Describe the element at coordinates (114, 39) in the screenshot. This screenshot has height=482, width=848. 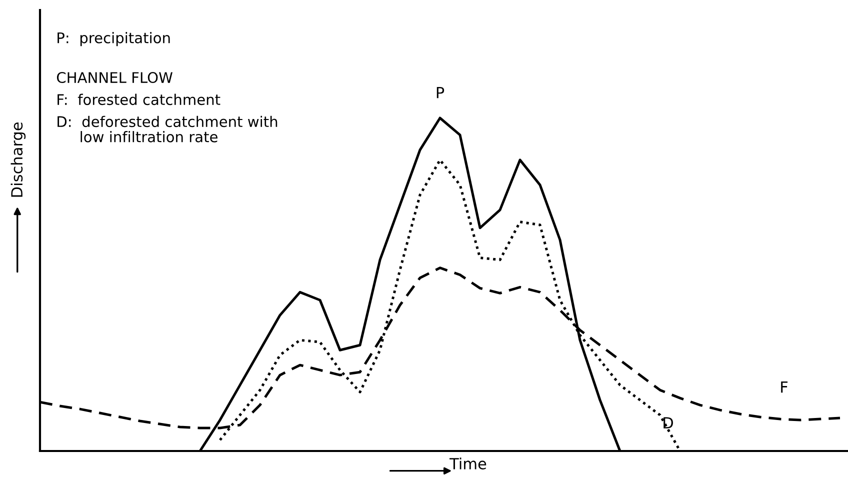
I see `text: P: precipitation` at that location.